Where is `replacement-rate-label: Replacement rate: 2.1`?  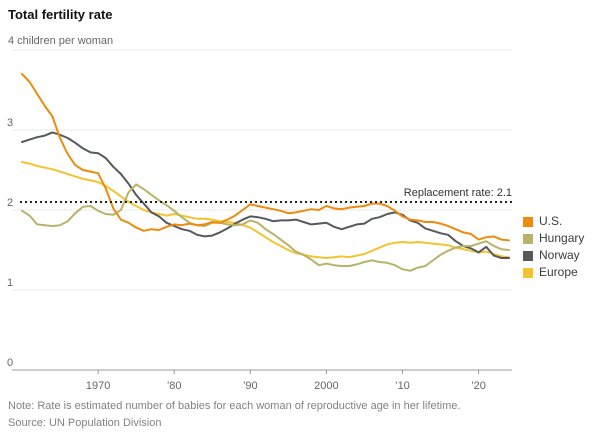
replacement-rate-label: Replacement rate: 2.1 is located at coordinates (458, 193).